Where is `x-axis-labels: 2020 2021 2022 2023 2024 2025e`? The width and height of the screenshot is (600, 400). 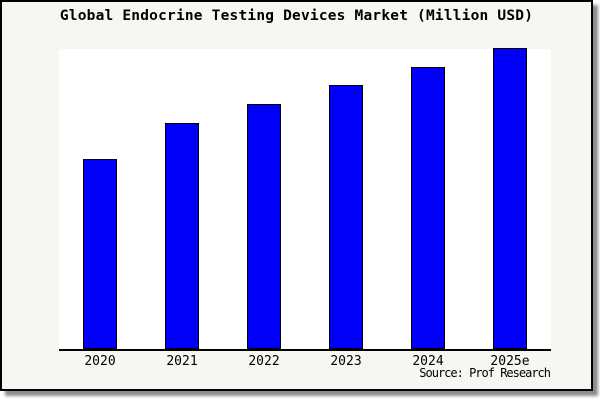
x-axis-labels: 2020 2021 2022 2023 2024 2025e is located at coordinates (305, 361).